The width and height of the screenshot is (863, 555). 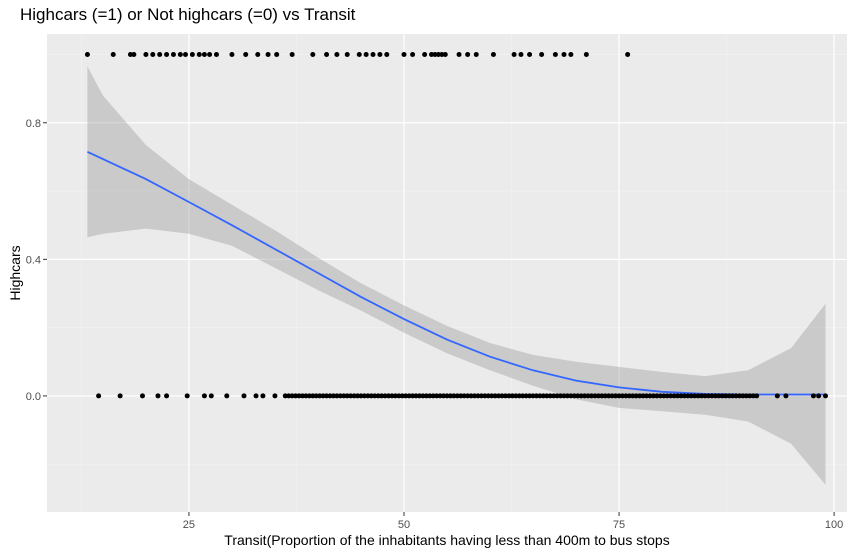 What do you see at coordinates (33, 124) in the screenshot?
I see `y-tick-label: 0.8` at bounding box center [33, 124].